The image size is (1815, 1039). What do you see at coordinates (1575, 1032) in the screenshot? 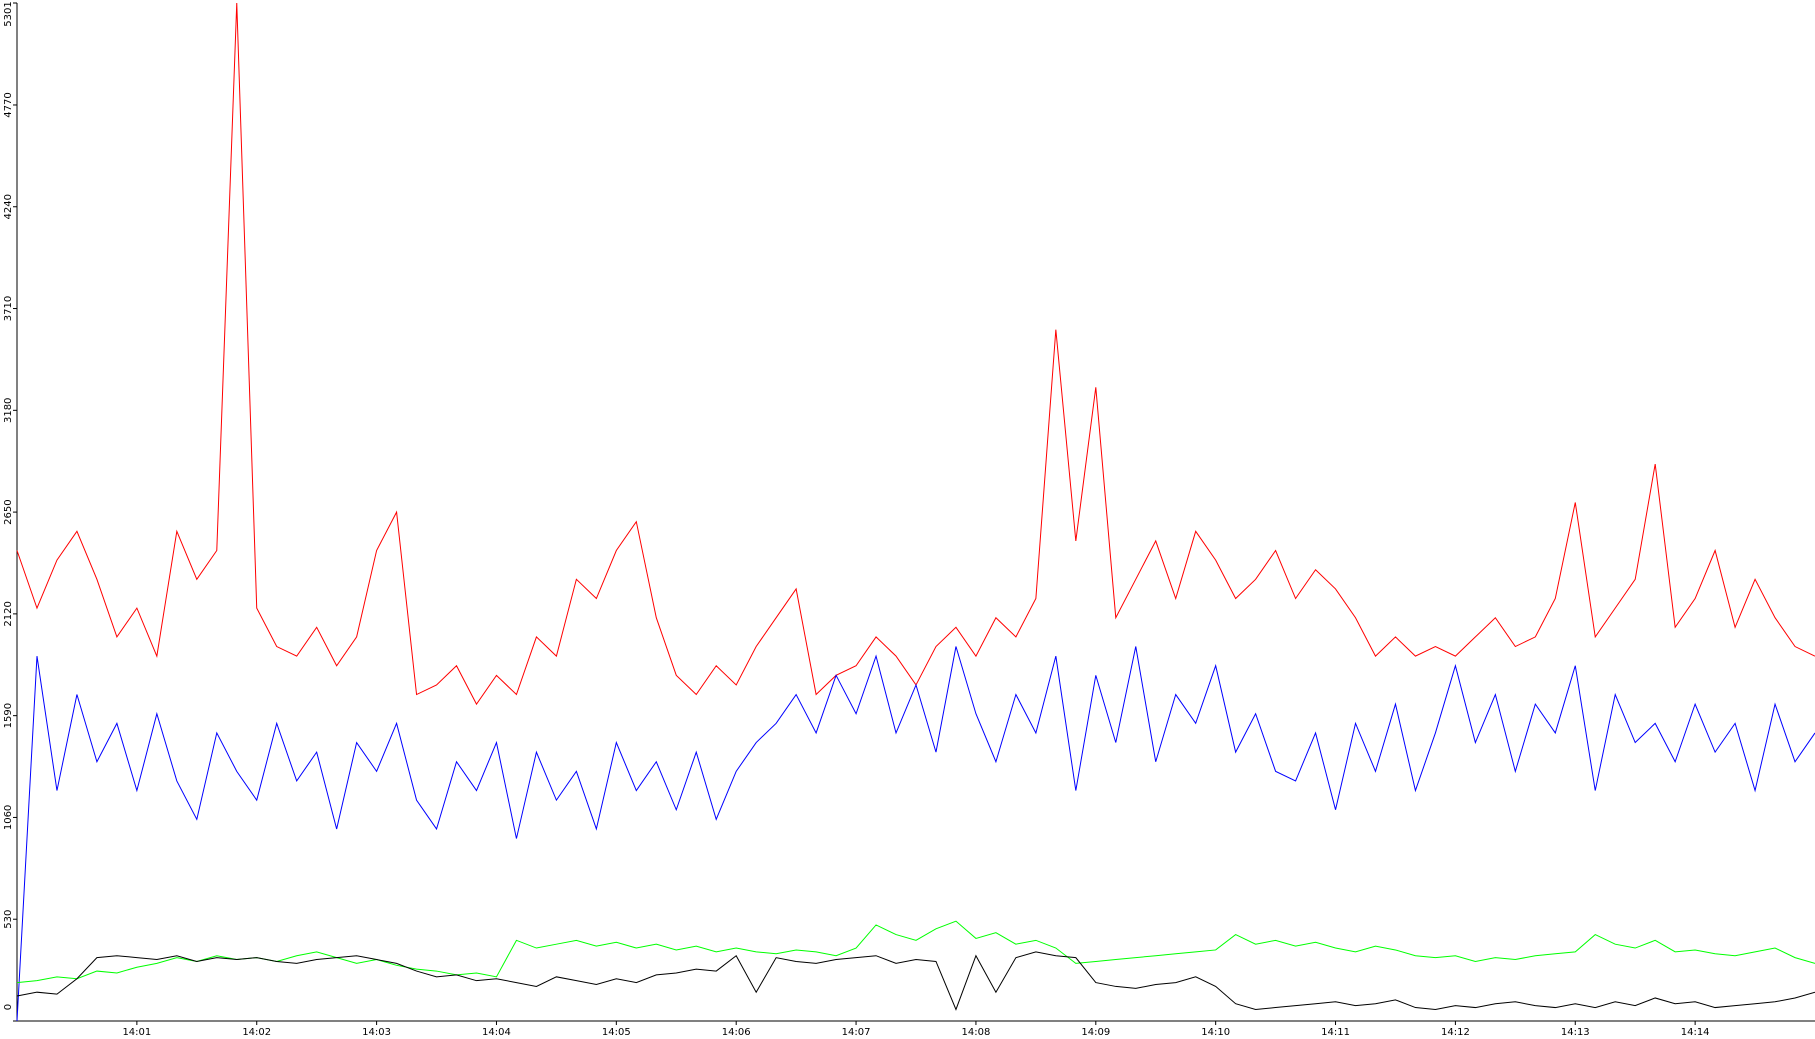
I see `x-tick-label: 14:13` at bounding box center [1575, 1032].